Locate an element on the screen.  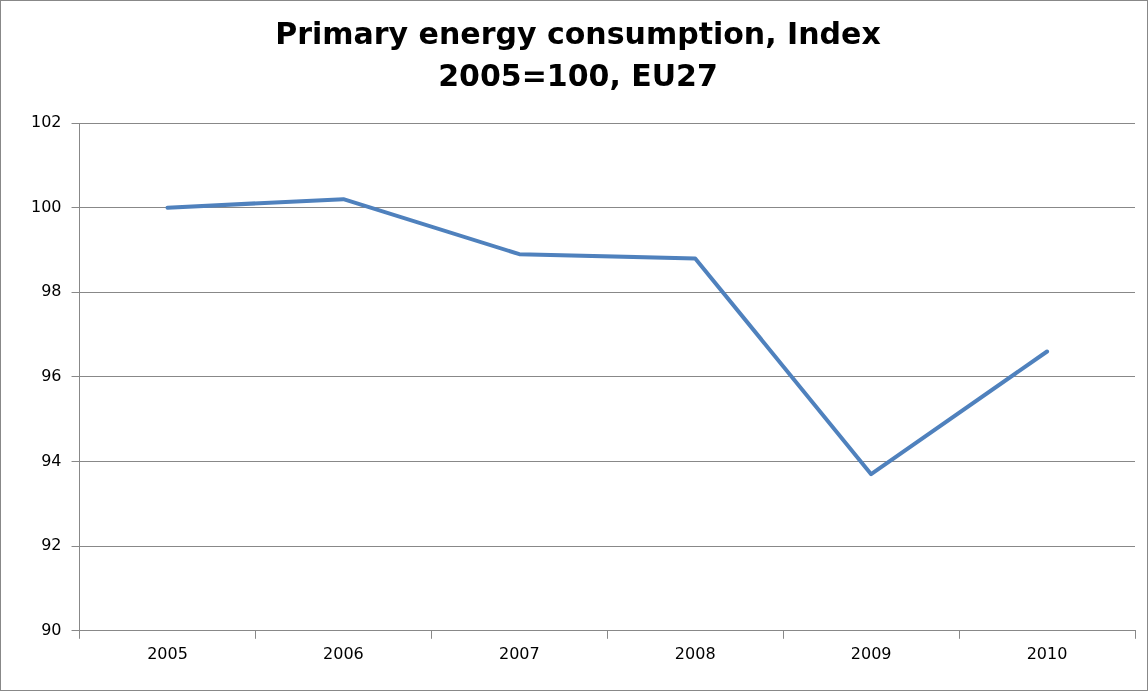
y-tick-label: 98 is located at coordinates (51, 291).